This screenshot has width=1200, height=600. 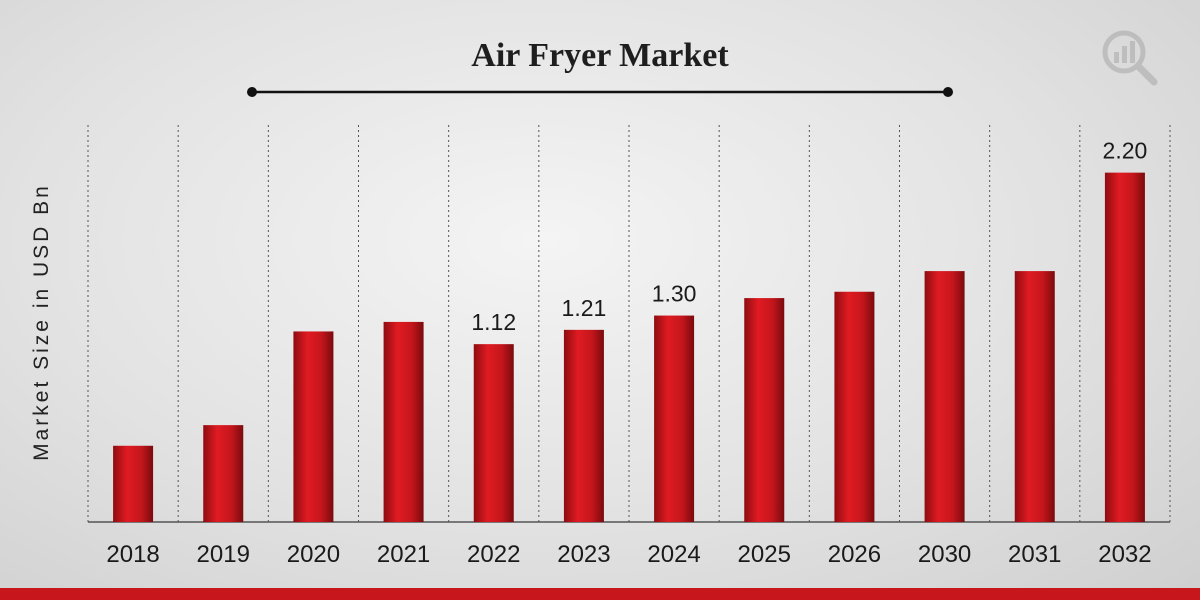 I want to click on x-tick-2024: 2024, so click(x=673, y=554).